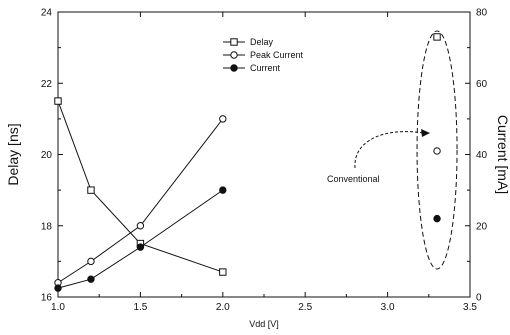 Image resolution: width=510 pixels, height=335 pixels. What do you see at coordinates (47, 13) in the screenshot?
I see `y-left-tick-label: 24` at bounding box center [47, 13].